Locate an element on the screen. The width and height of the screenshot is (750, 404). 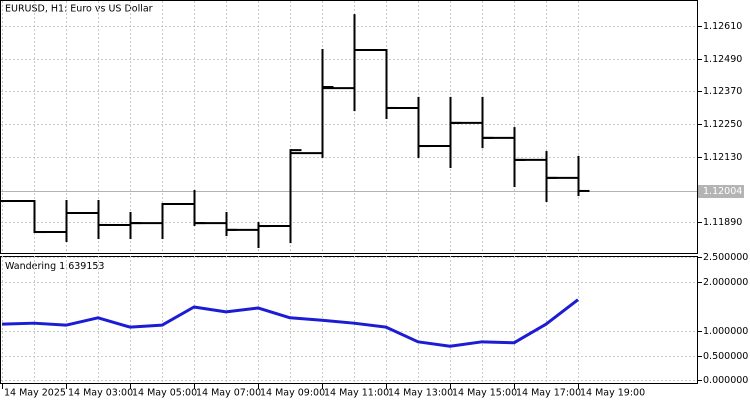
x-tick-label: 14 May 17:00 is located at coordinates (548, 393).